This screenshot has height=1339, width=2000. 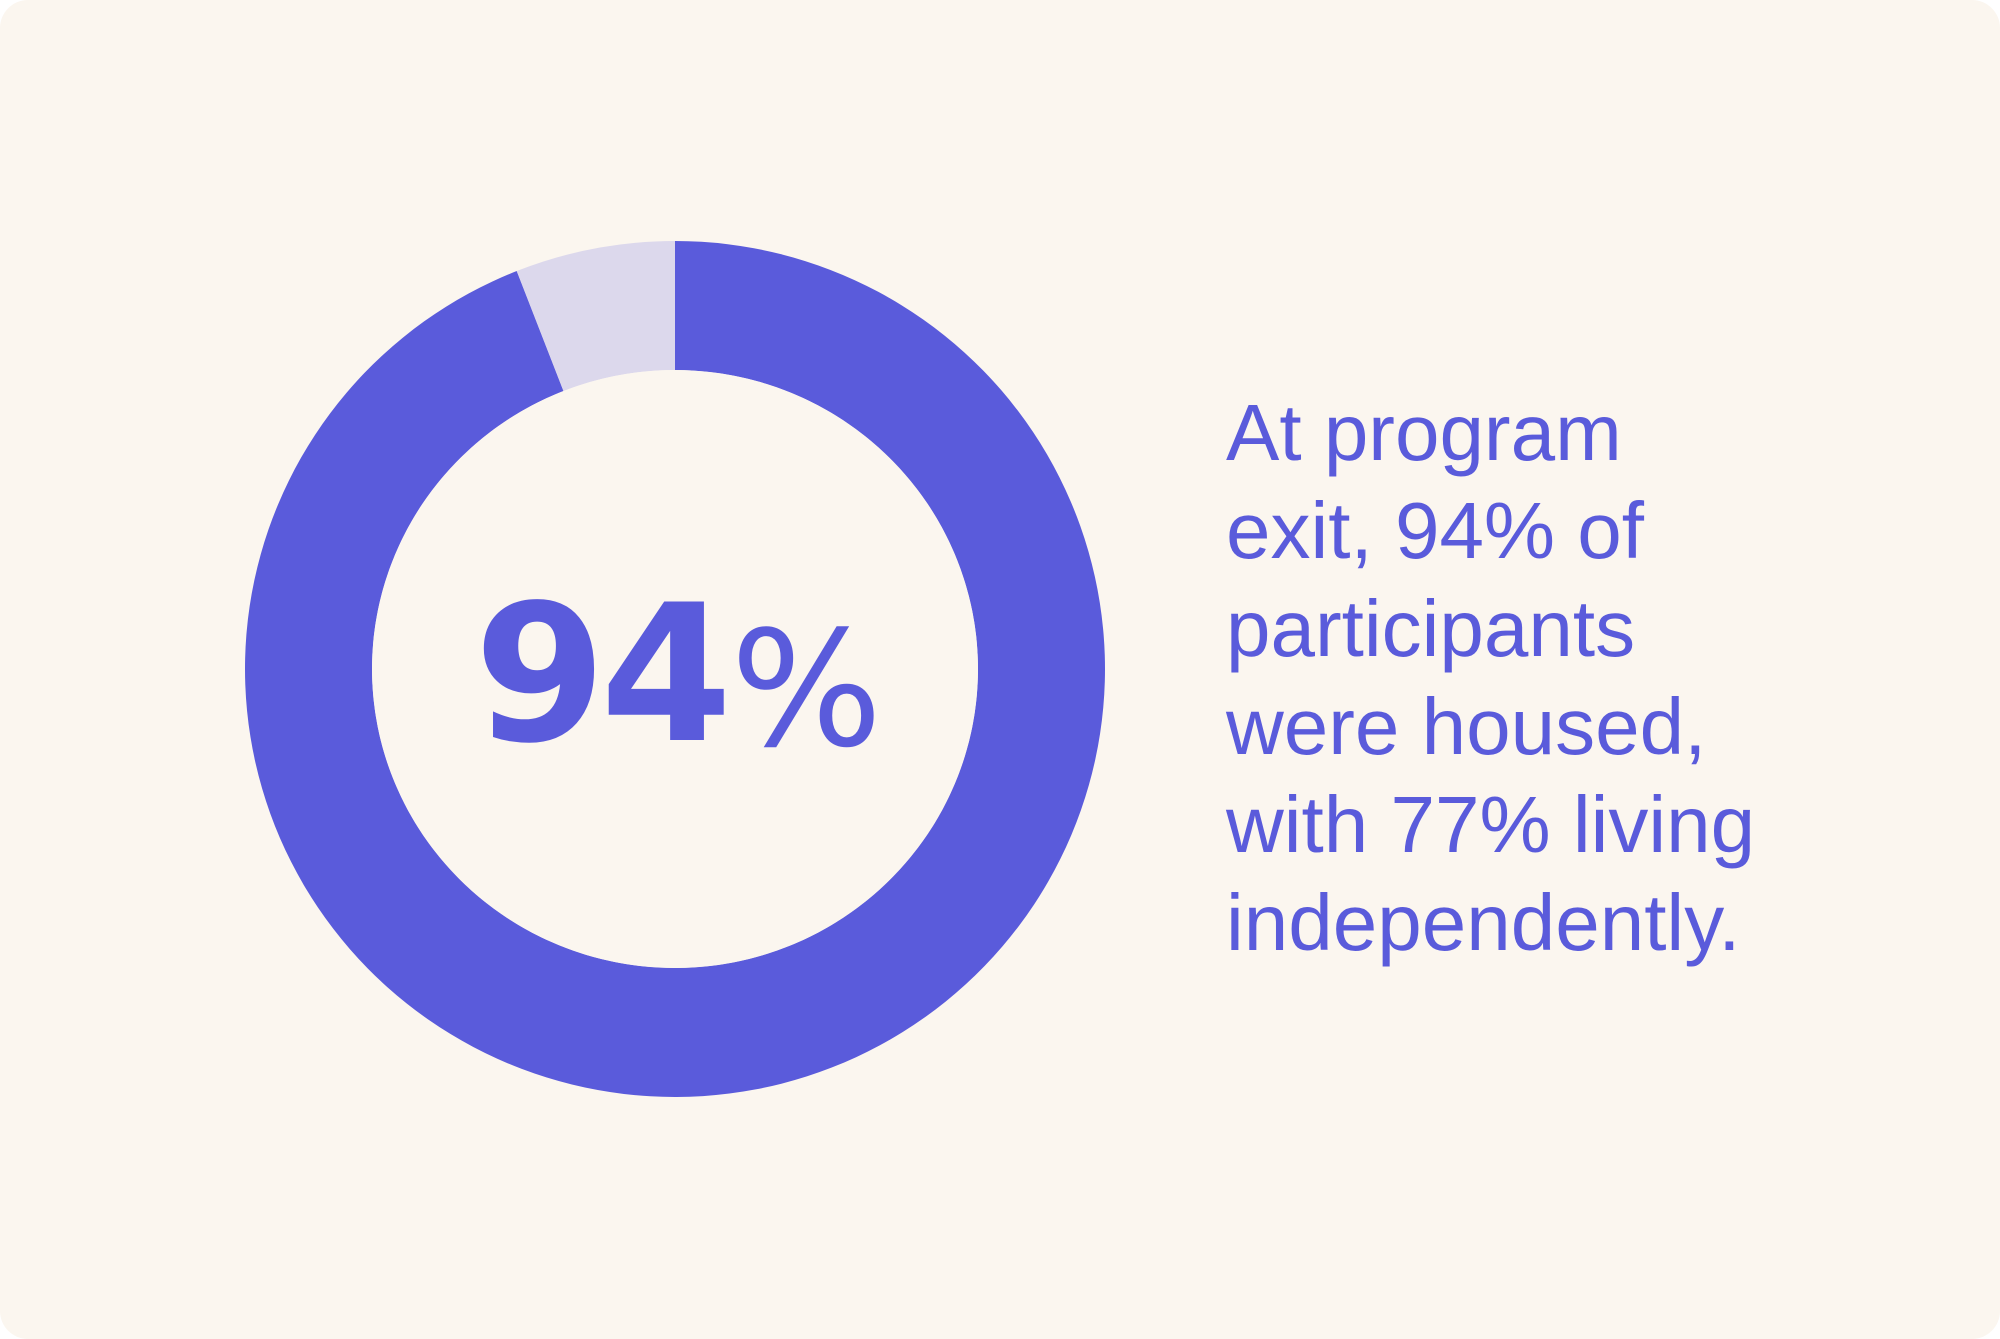 I want to click on center-percentage-unit: %, so click(x=806, y=689).